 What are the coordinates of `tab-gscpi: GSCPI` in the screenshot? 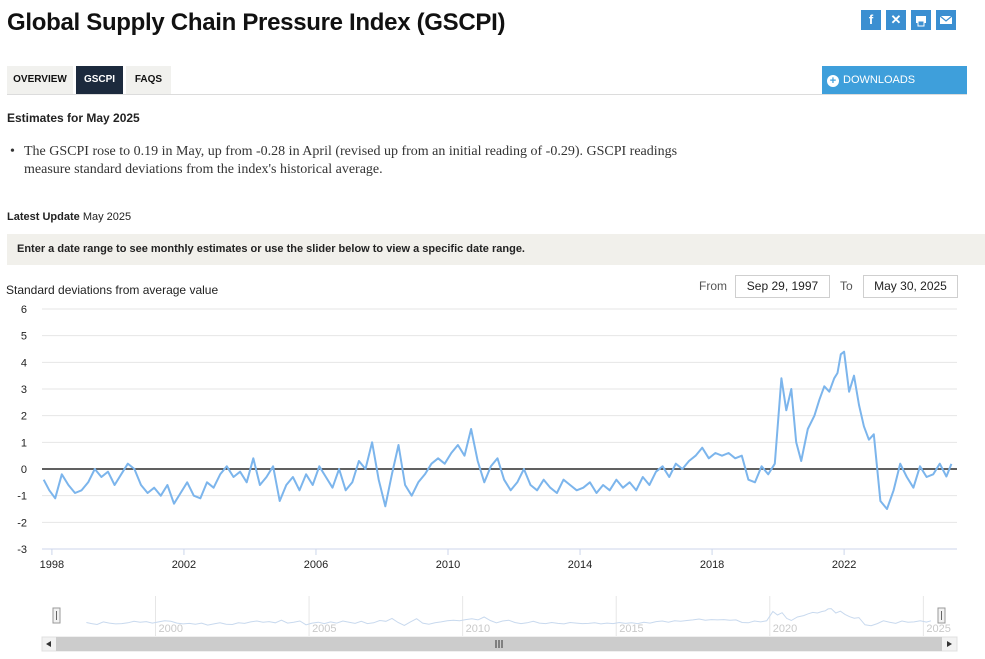 It's located at (99, 80).